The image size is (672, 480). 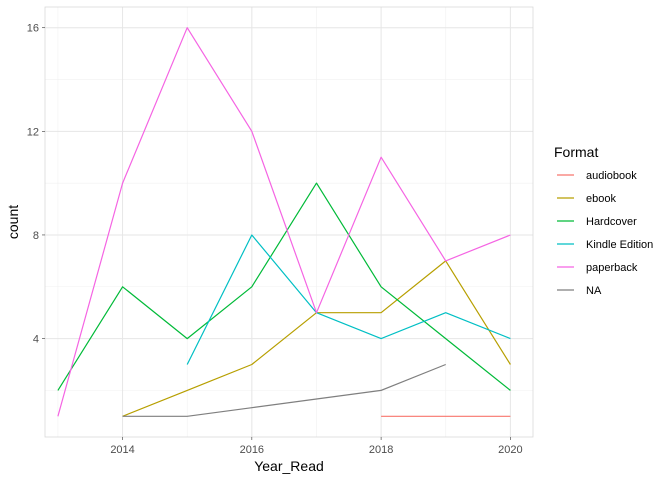 What do you see at coordinates (289, 466) in the screenshot?
I see `x-axis-title: Year_Read` at bounding box center [289, 466].